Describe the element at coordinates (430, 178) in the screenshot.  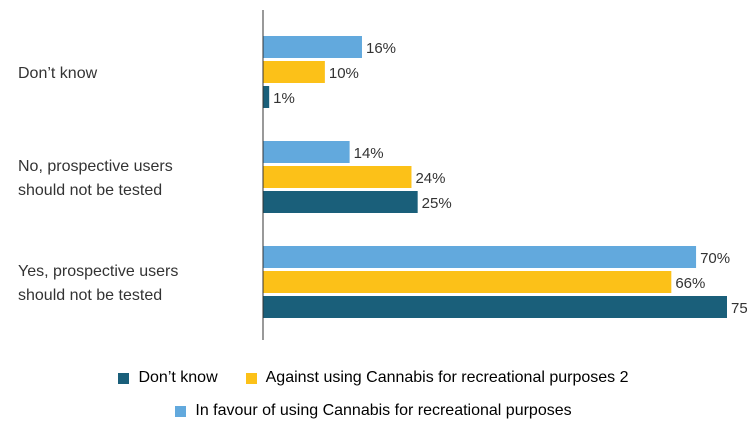
I see `data-label-s1-c1: 24%` at that location.